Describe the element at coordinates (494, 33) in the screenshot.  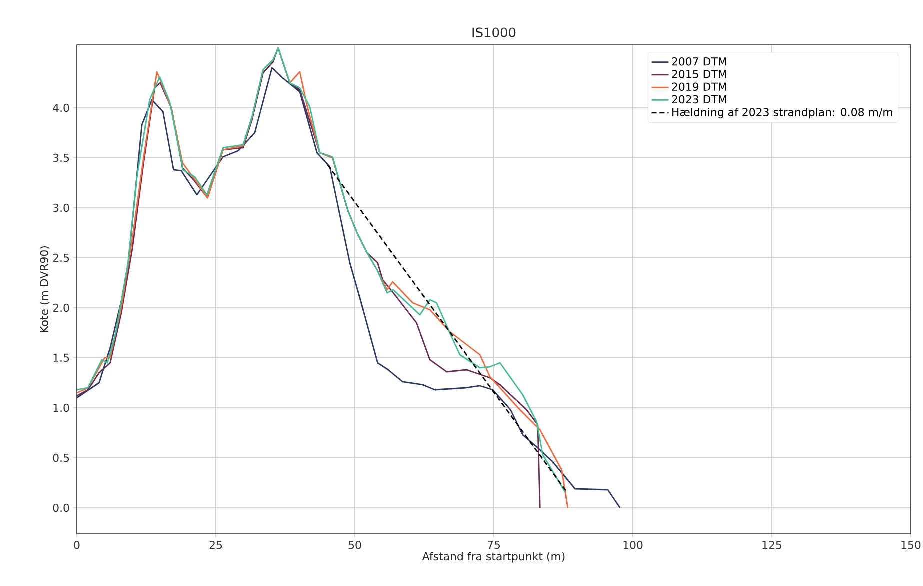
I see `chart-title: IS1000` at that location.